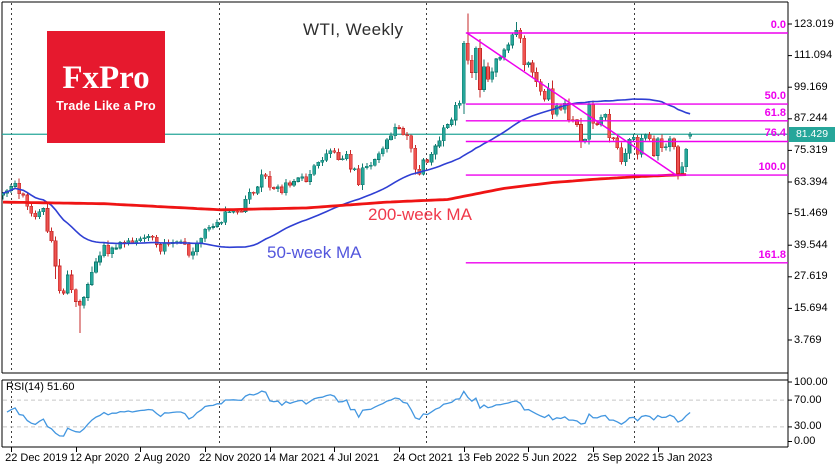 This screenshot has width=835, height=470. What do you see at coordinates (808, 426) in the screenshot?
I see `rsi-tick-label: 30.00` at bounding box center [808, 426].